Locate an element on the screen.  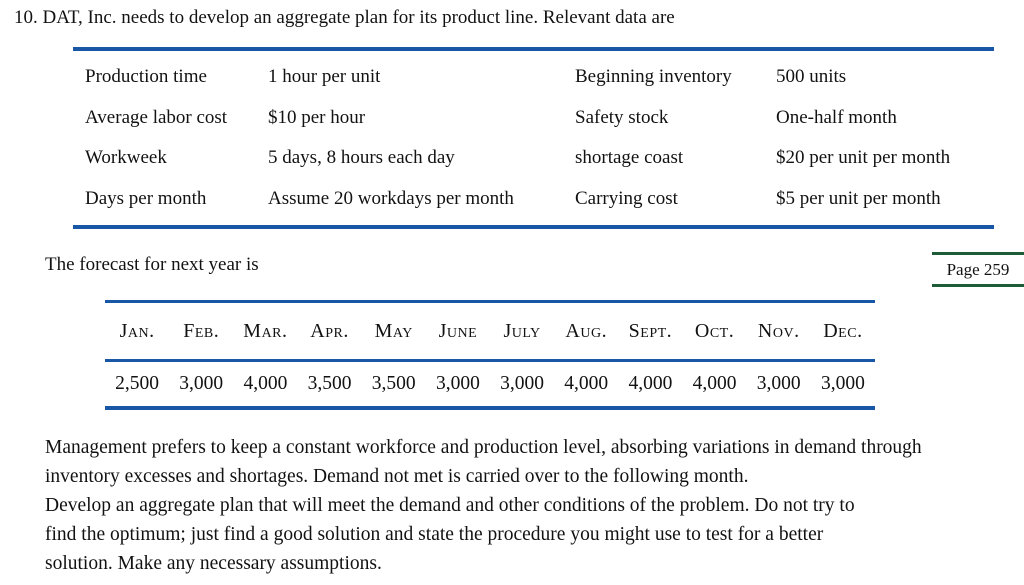
row-label: Production time is located at coordinates (146, 77).